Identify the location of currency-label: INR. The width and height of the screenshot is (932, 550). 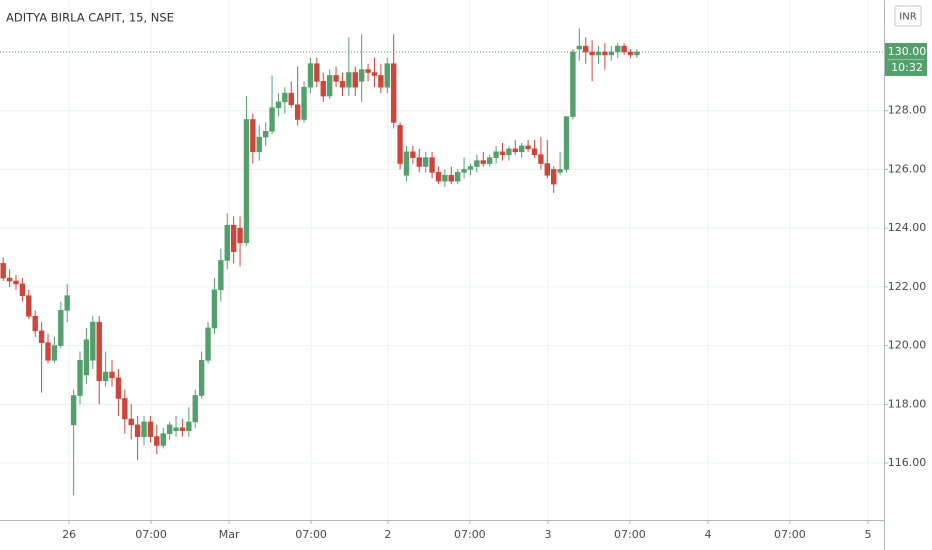
(907, 17).